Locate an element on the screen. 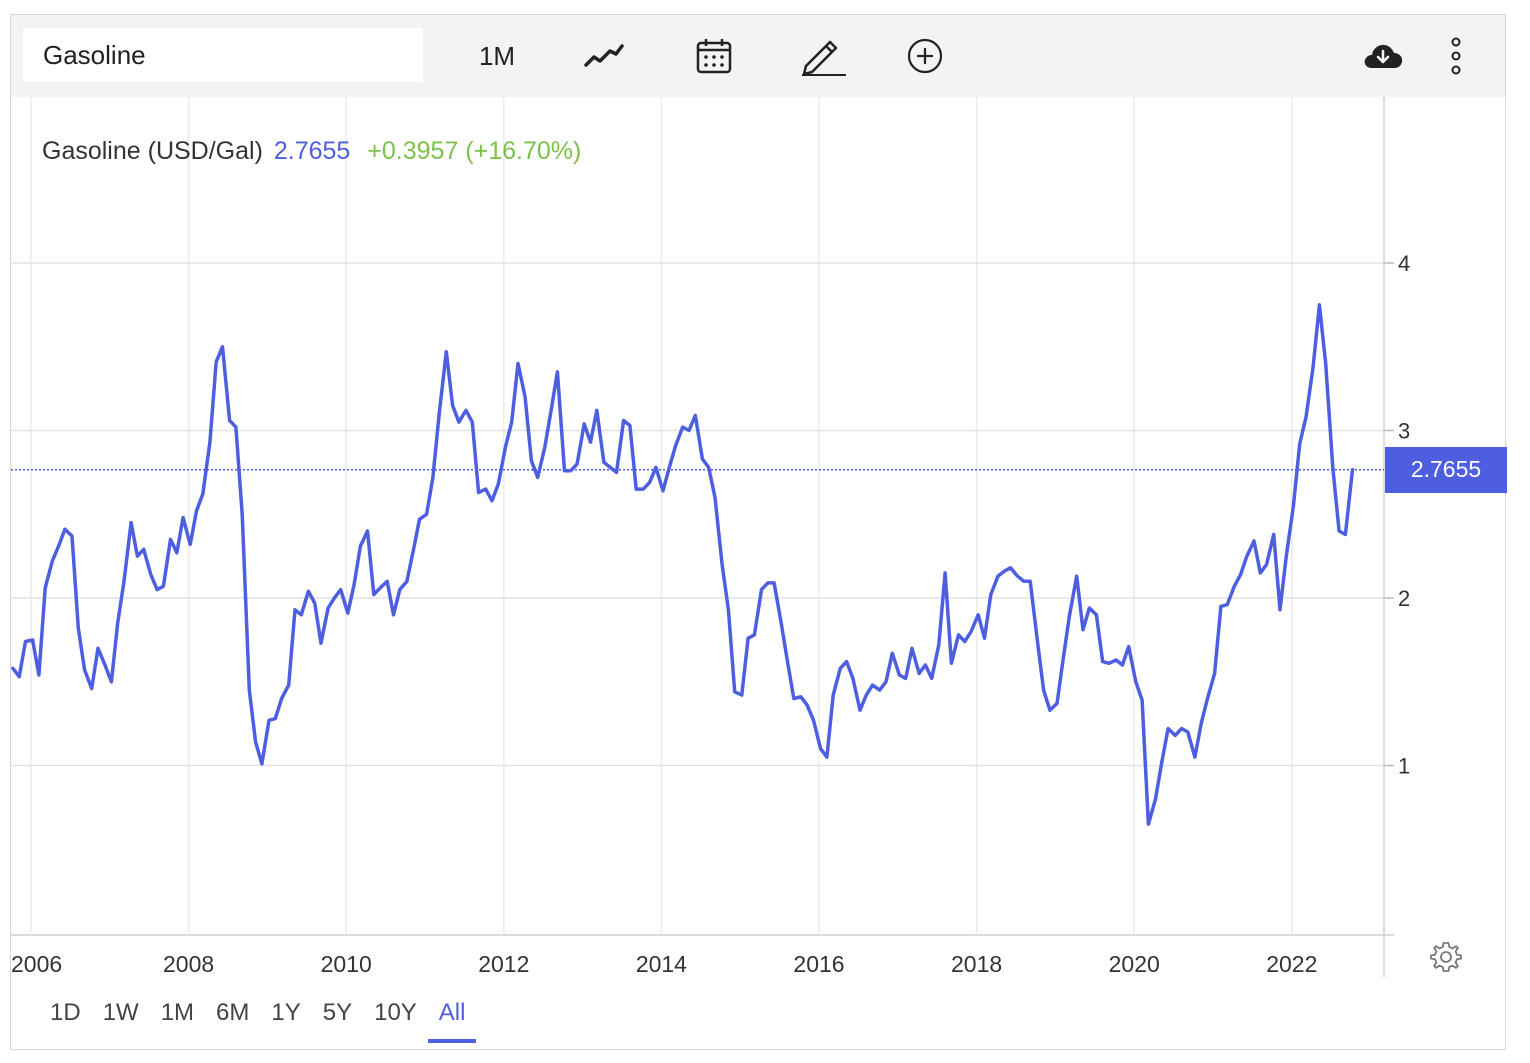  add-indicator-button is located at coordinates (925, 56).